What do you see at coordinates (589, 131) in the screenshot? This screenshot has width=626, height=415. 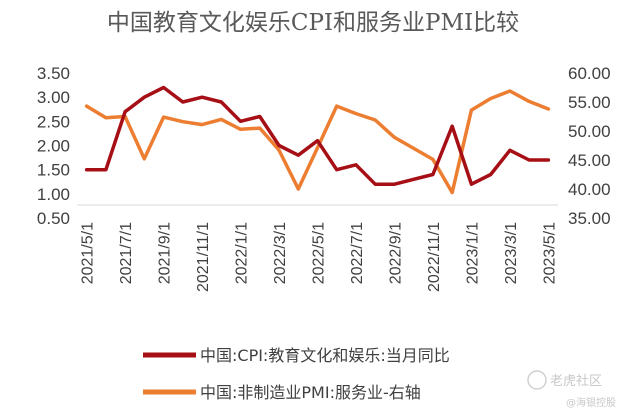 I see `right-tick-label: 50.00` at bounding box center [589, 131].